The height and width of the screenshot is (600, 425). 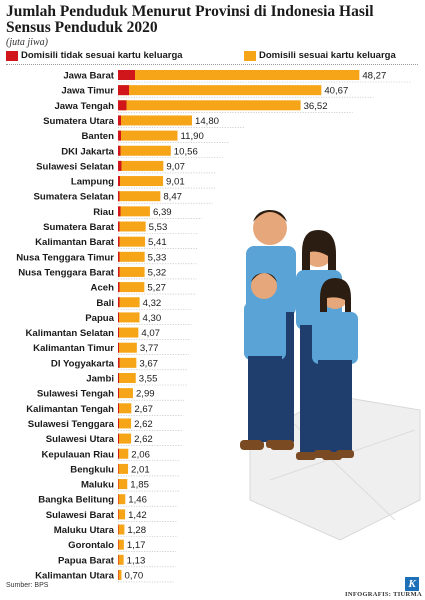 What do you see at coordinates (73, 348) in the screenshot?
I see `category-label: Kalimantan Timur` at bounding box center [73, 348].